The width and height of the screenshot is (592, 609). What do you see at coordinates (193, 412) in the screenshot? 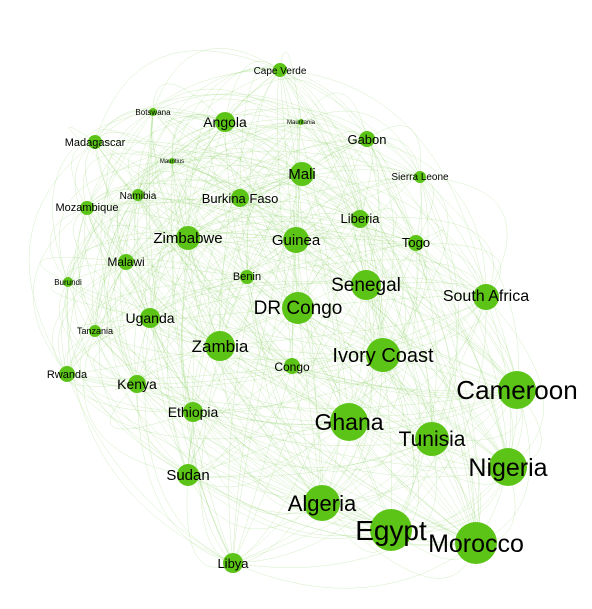
I see `node-label-ethiopia: Ethiopia` at bounding box center [193, 412].